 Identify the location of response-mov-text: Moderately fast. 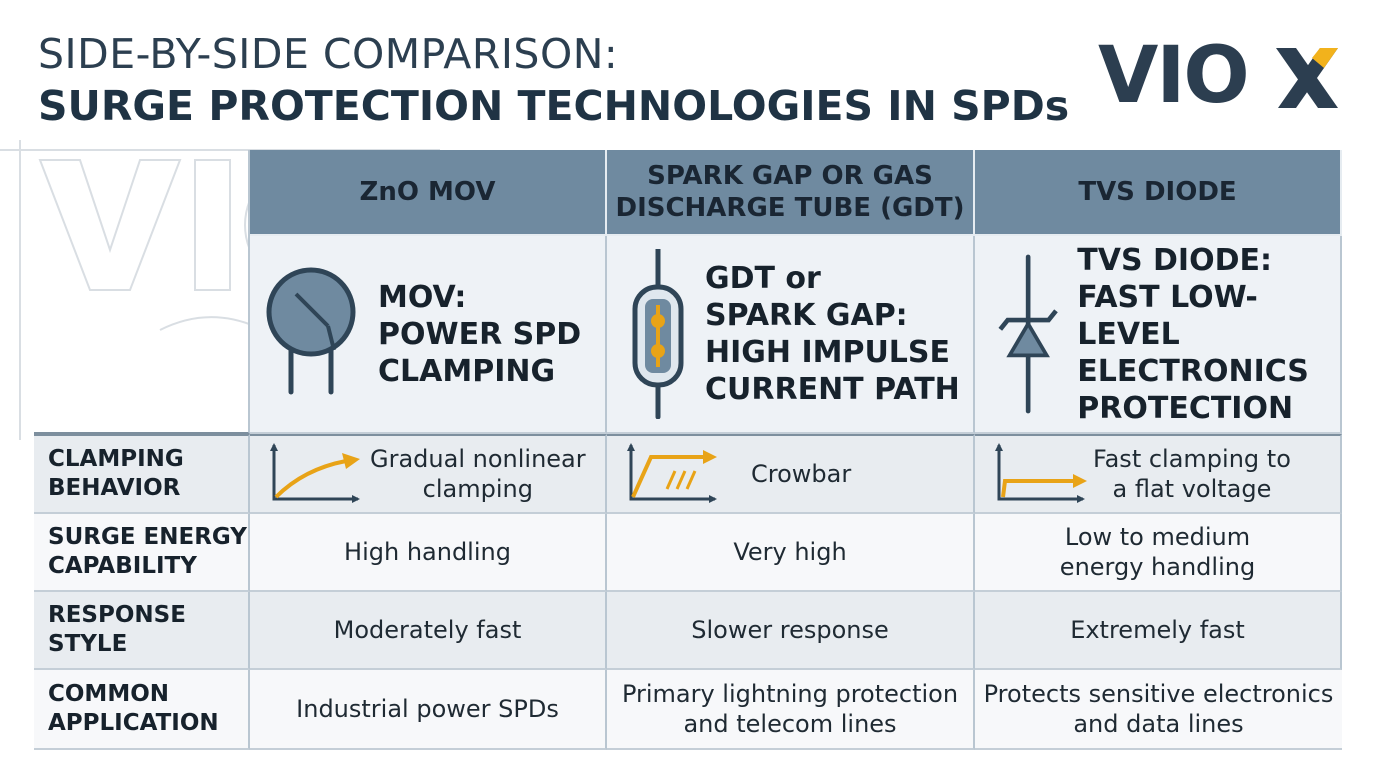
(427, 630).